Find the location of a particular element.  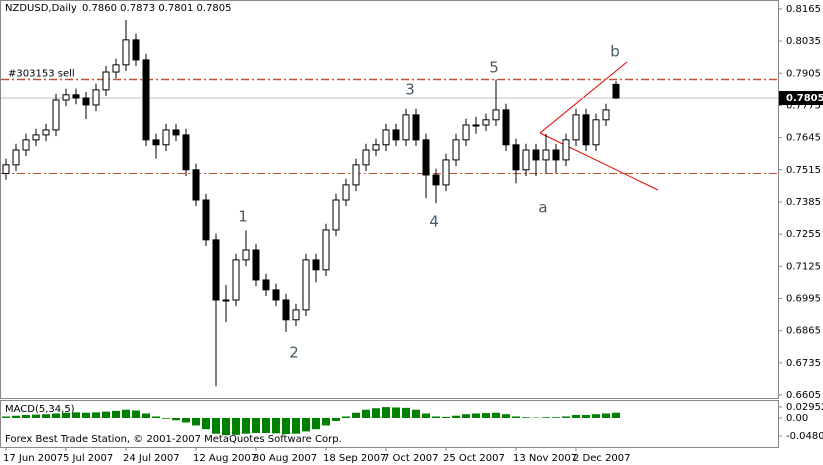

x-tick-label: 25 Oct 2007 is located at coordinates (474, 458).